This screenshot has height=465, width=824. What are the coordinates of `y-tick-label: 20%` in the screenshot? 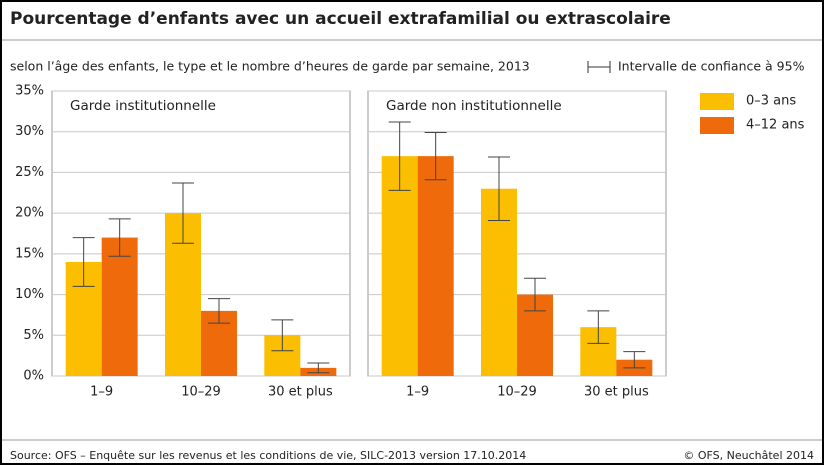 It's located at (29, 213).